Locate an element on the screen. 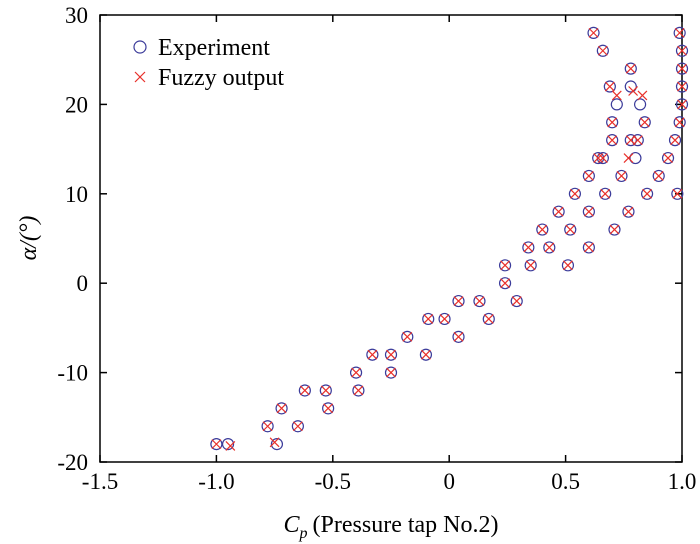 This screenshot has height=544, width=700. legend-experiment-marker is located at coordinates (140, 47).